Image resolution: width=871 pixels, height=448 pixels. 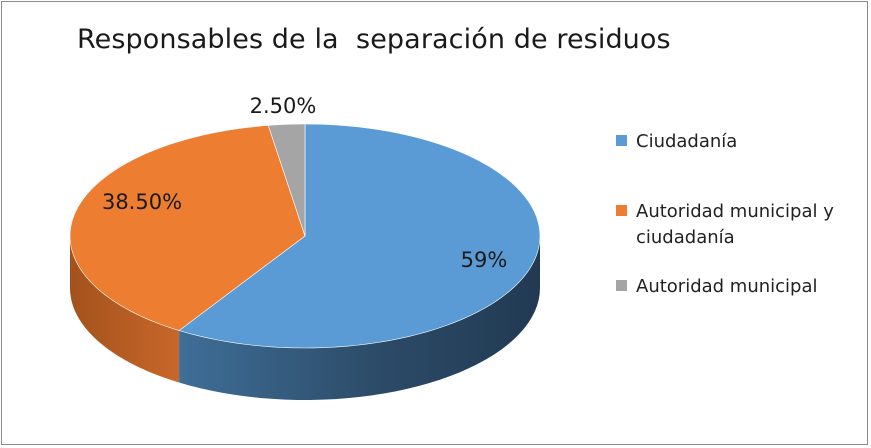 I want to click on legend-label-line: Autoridad municipal, so click(x=727, y=286).